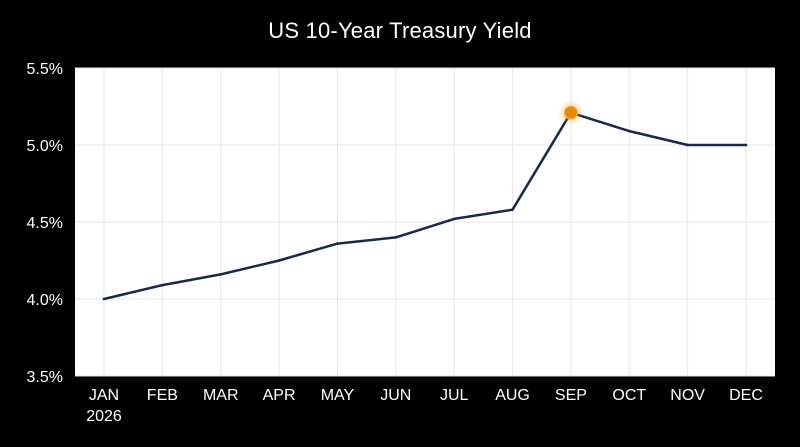 The image size is (800, 447). What do you see at coordinates (395, 395) in the screenshot?
I see `x-tick-label: JUN` at bounding box center [395, 395].